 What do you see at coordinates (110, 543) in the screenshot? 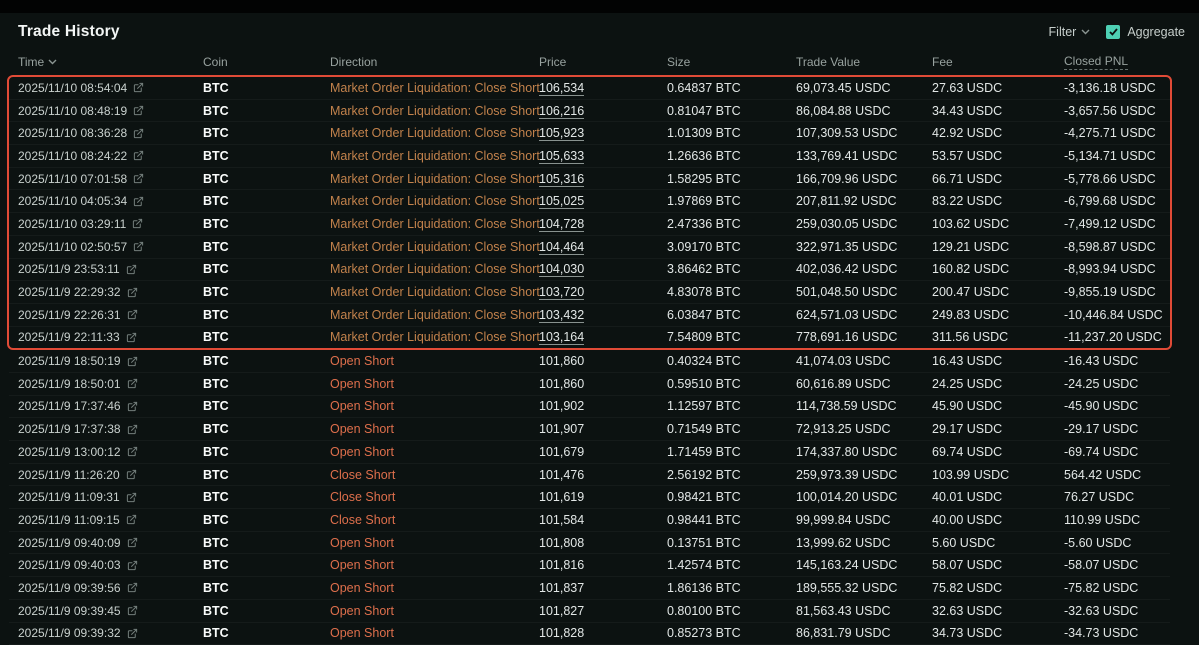
I see `trade-time: 2025/11/9 09:40:09` at bounding box center [110, 543].